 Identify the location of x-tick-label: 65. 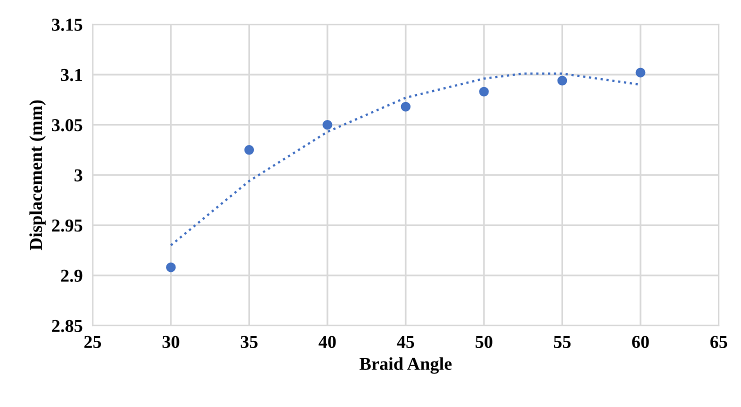
(719, 342).